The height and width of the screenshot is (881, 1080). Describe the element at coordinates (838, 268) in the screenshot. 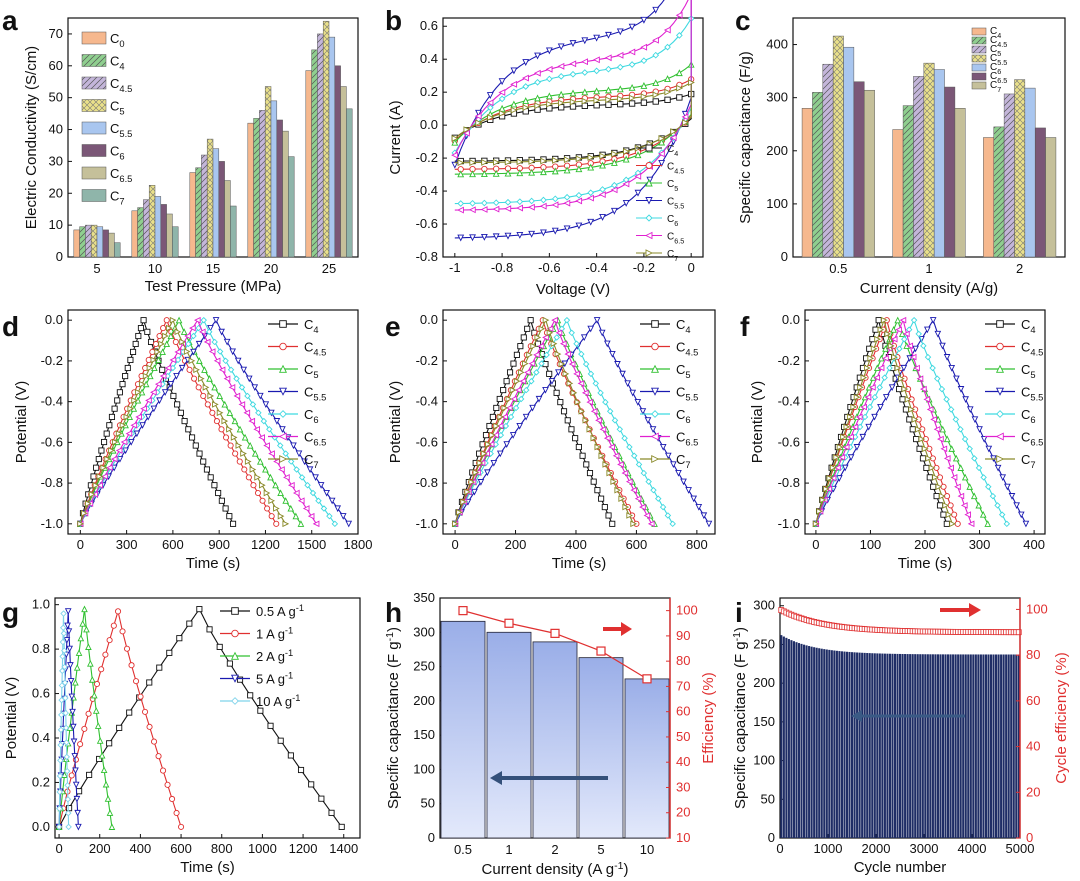

I see `x-tick-label: 0.5` at that location.